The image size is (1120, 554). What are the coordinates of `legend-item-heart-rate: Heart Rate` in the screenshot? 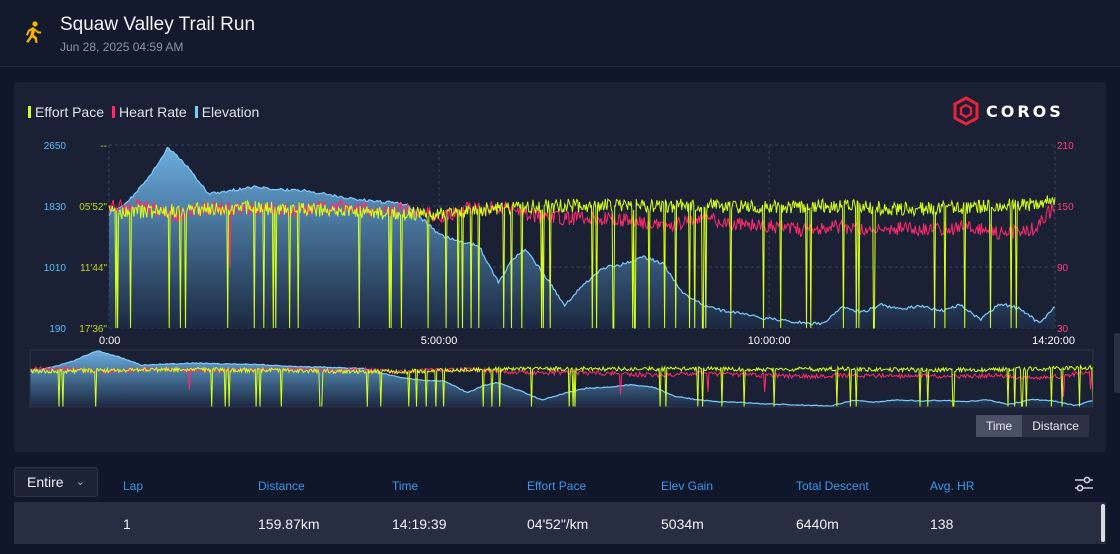 It's located at (149, 112).